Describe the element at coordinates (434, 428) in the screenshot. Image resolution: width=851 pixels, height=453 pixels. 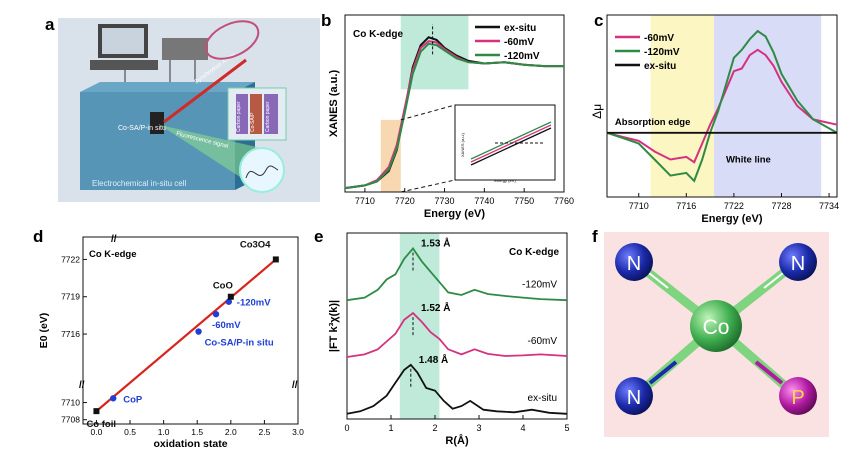
I see `x-tick-label: 2` at that location.